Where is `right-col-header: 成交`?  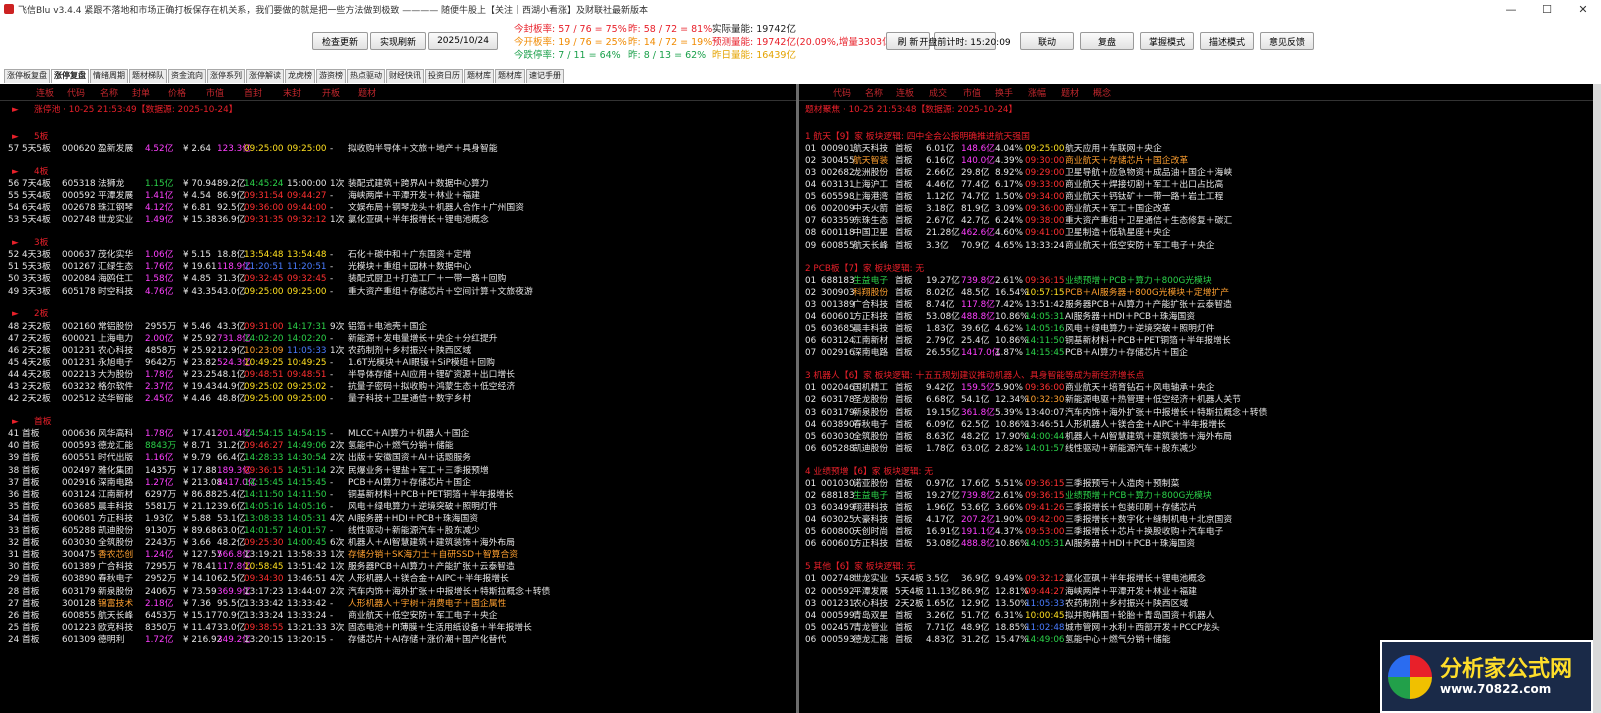
right-col-header: 成交 is located at coordinates (938, 94).